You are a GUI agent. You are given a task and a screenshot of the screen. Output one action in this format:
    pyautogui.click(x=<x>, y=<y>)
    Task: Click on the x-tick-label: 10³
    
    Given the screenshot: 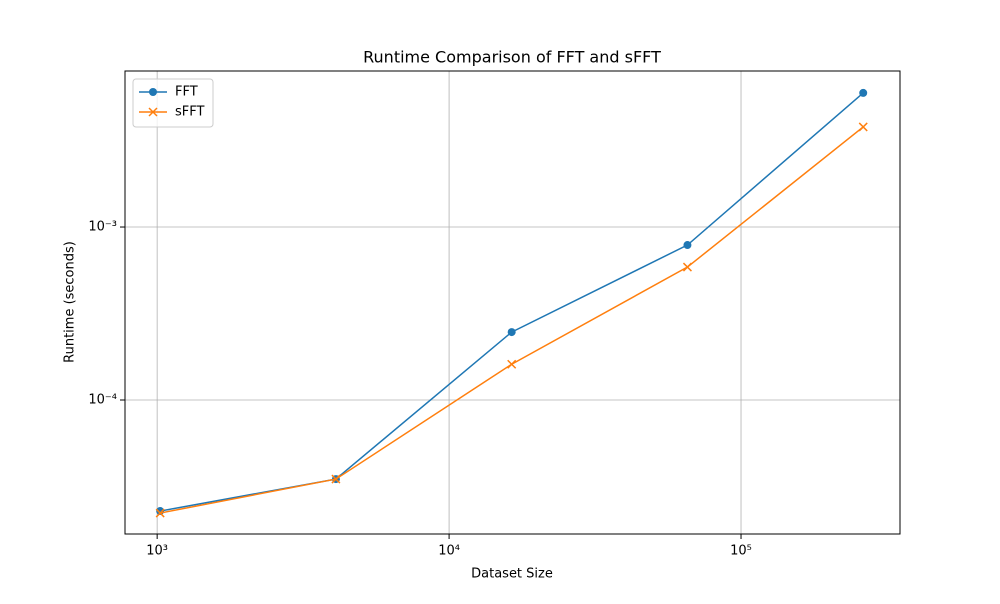 What is the action you would take?
    pyautogui.click(x=157, y=551)
    